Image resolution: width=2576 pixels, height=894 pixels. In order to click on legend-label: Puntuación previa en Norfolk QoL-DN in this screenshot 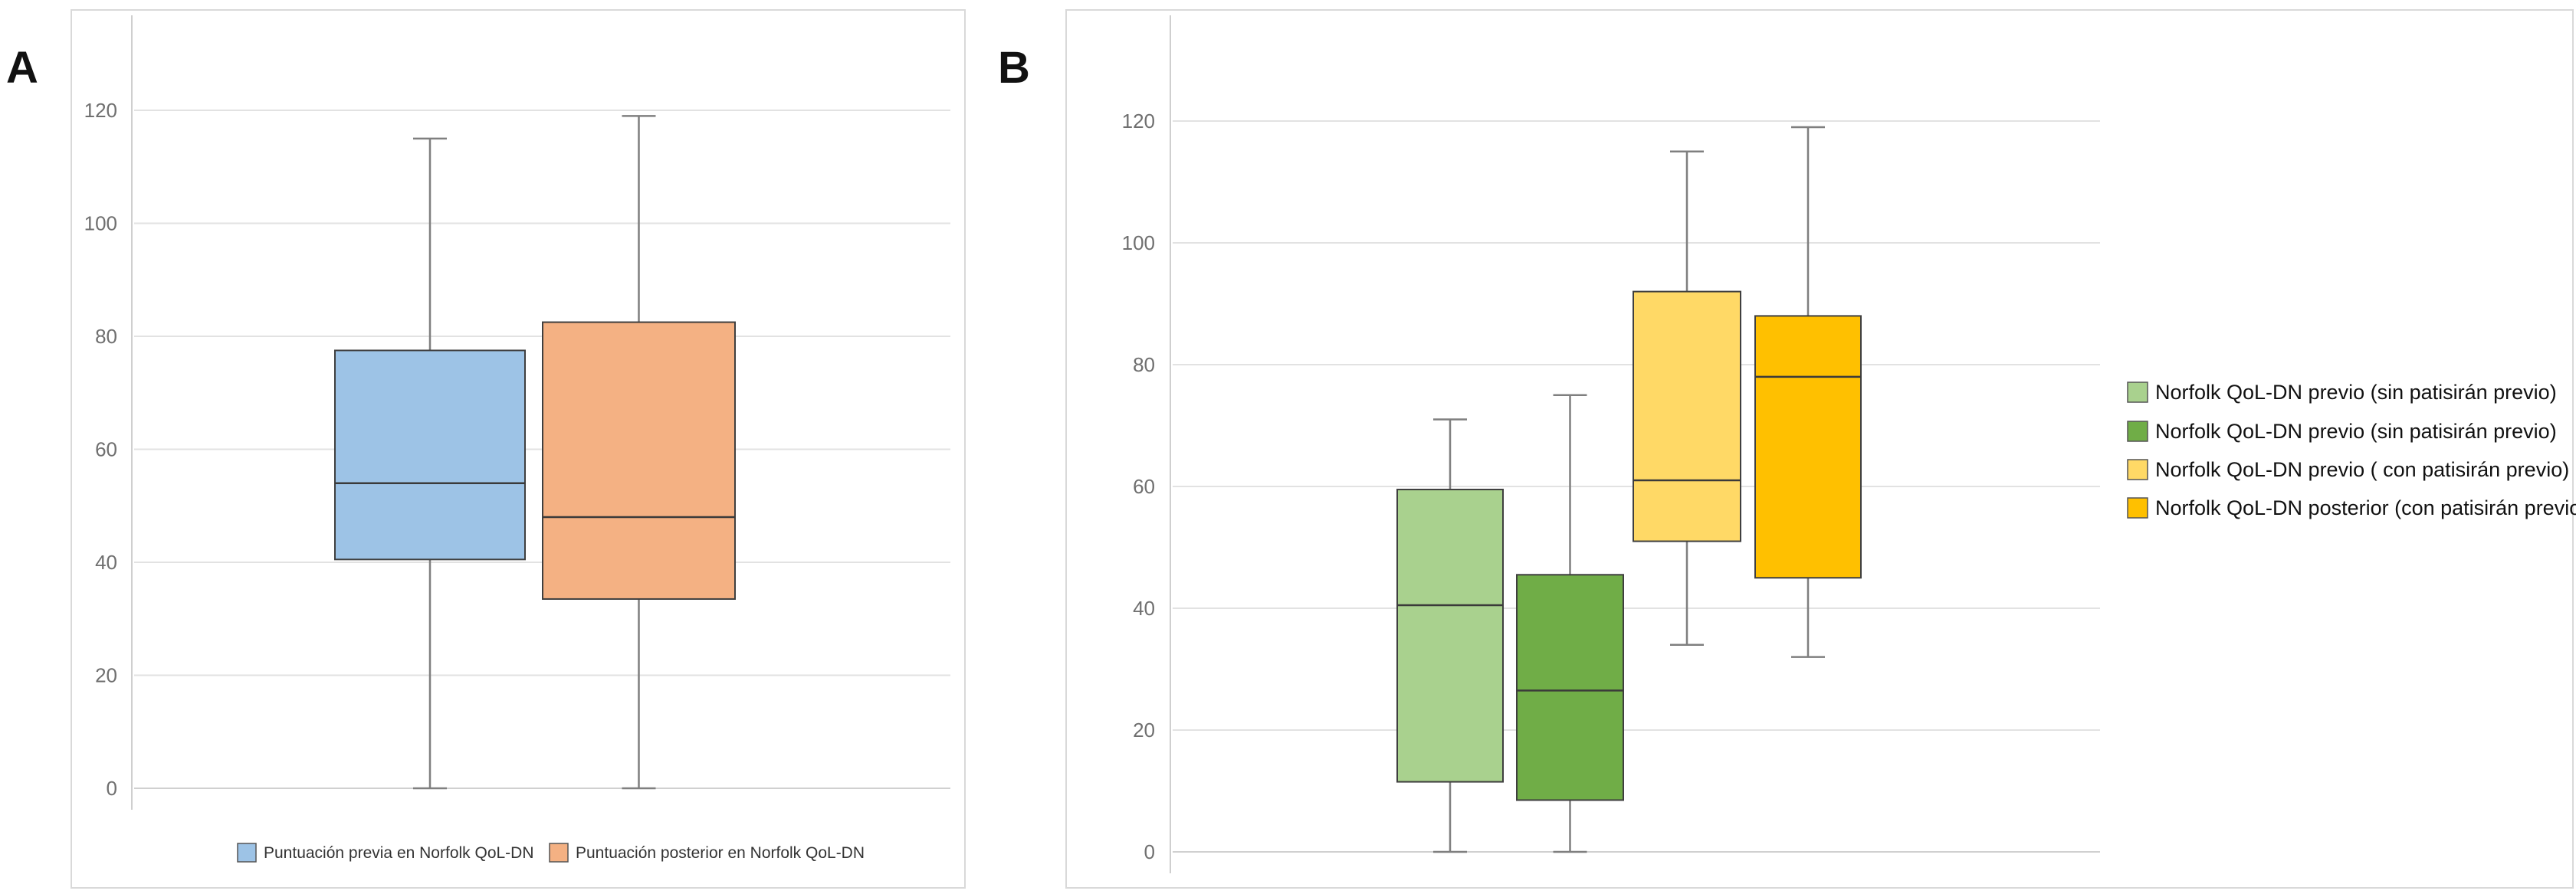, I will do `click(399, 853)`.